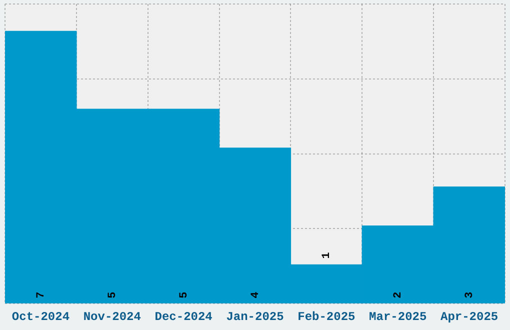 The image size is (510, 330). What do you see at coordinates (398, 317) in the screenshot?
I see `x-tick-label: Mar-2025` at bounding box center [398, 317].